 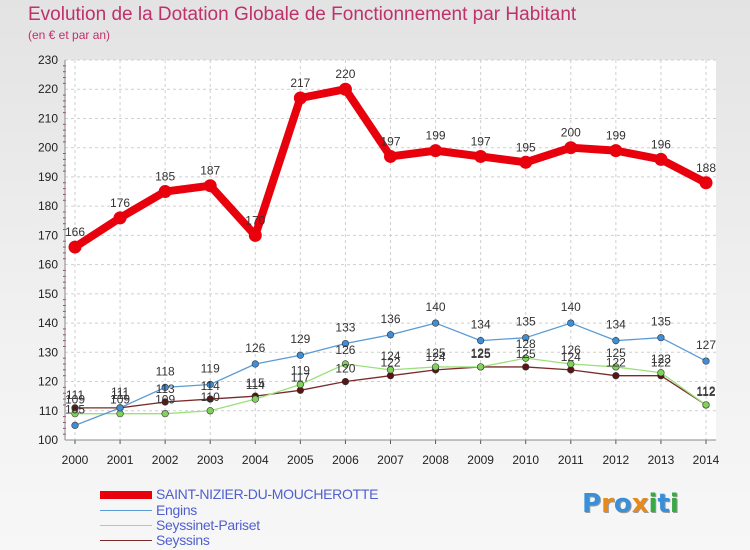 I want to click on data-label-1: 118, so click(x=165, y=371).